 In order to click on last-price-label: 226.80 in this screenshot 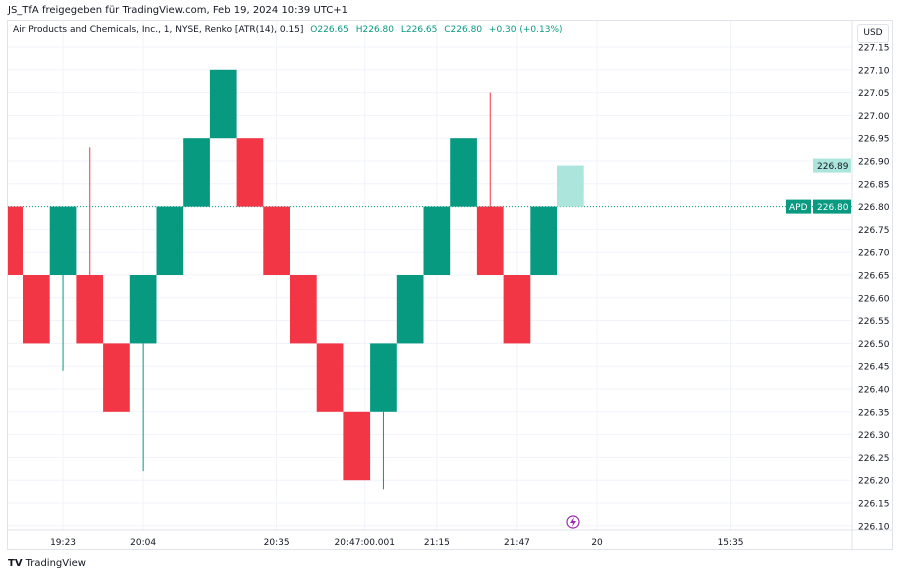, I will do `click(833, 208)`.